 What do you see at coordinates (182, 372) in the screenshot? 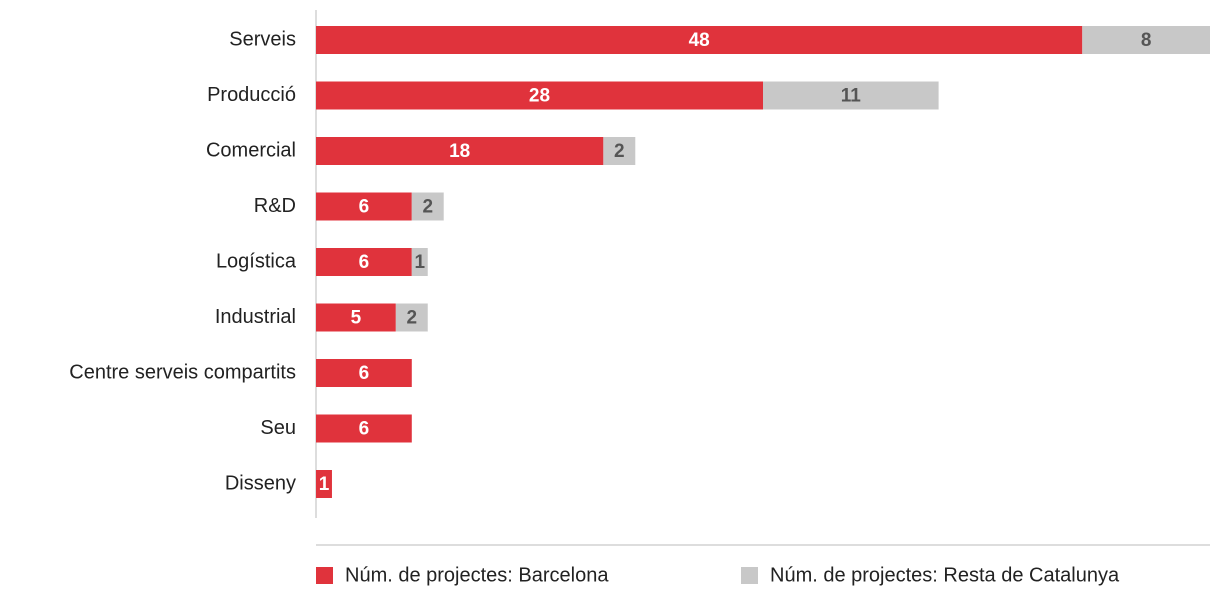
I see `y-tick-label: Centre serveis compartits` at bounding box center [182, 372].